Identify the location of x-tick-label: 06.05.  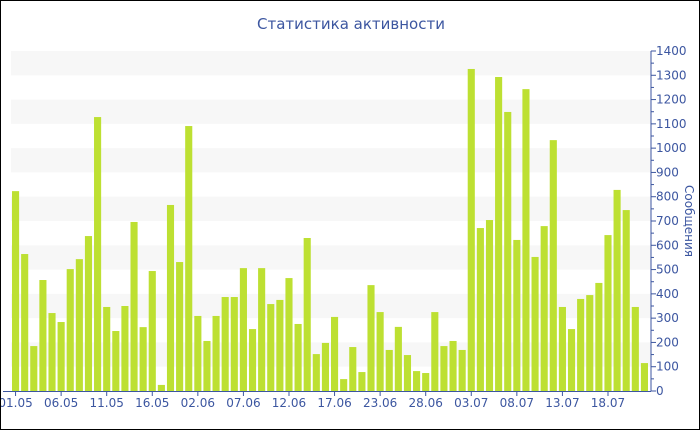
(61, 403).